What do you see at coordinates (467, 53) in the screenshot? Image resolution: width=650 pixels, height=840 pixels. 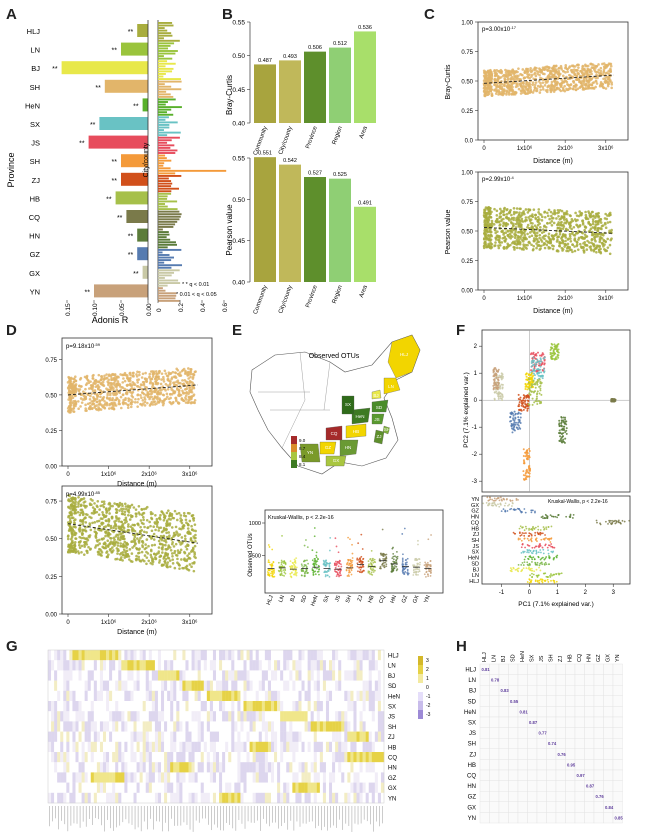 I see `y-tick-label: 0.75` at bounding box center [467, 53].